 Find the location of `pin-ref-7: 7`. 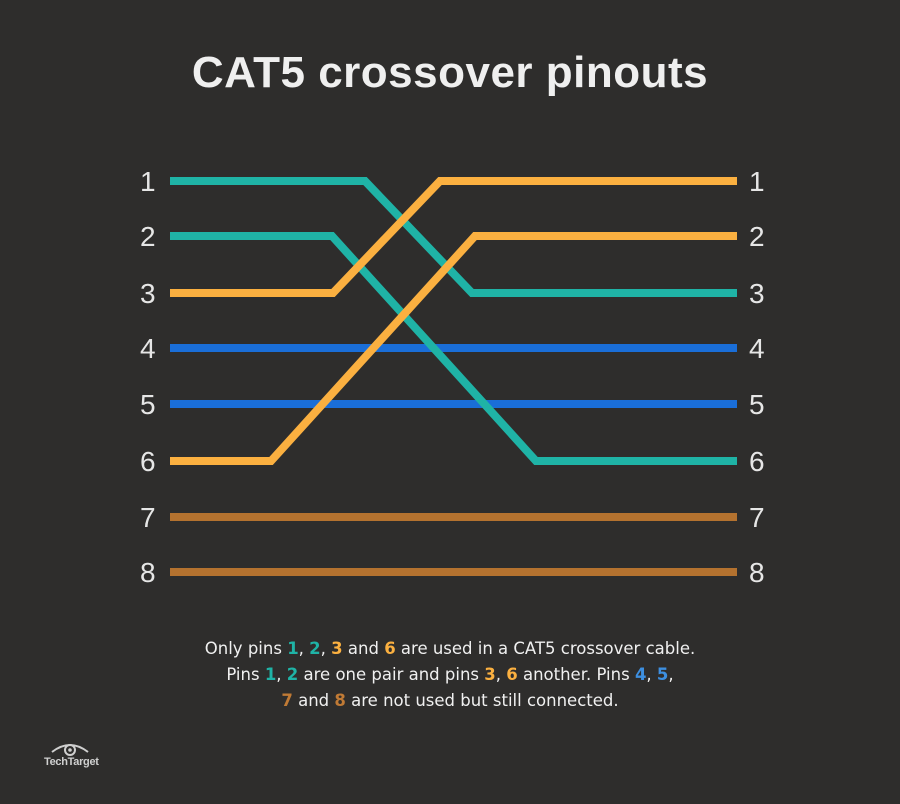

pin-ref-7: 7 is located at coordinates (287, 700).